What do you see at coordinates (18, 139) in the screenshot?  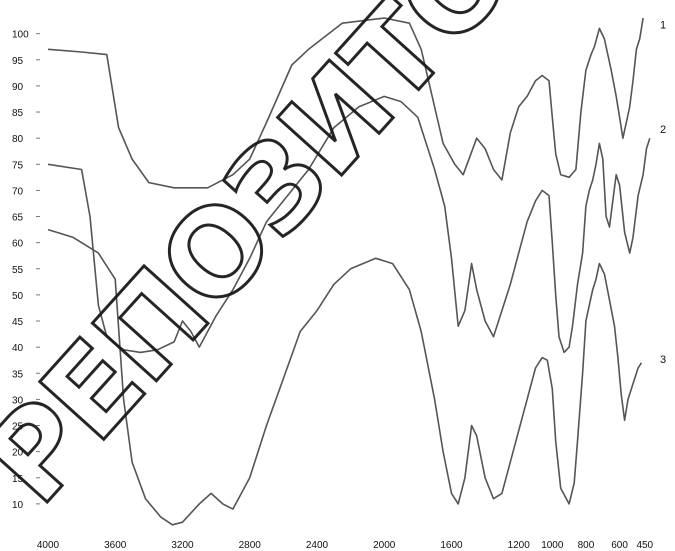 I see `y-tick-label: 80` at bounding box center [18, 139].